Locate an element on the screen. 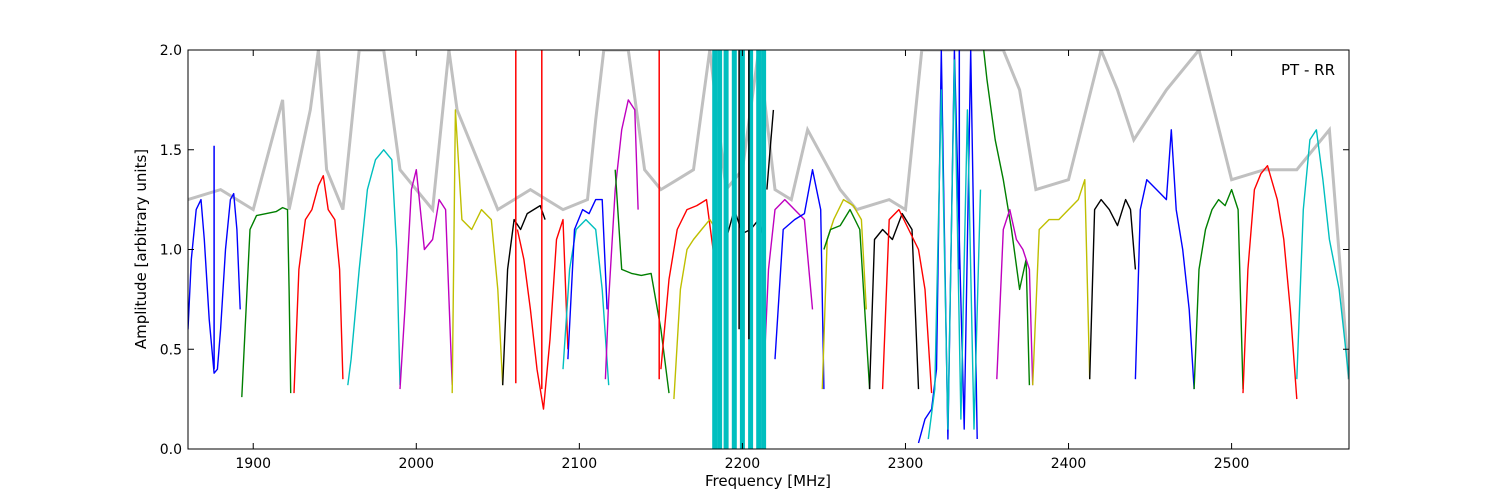 The width and height of the screenshot is (1500, 500). y-tick-label: 1.0 is located at coordinates (171, 251).